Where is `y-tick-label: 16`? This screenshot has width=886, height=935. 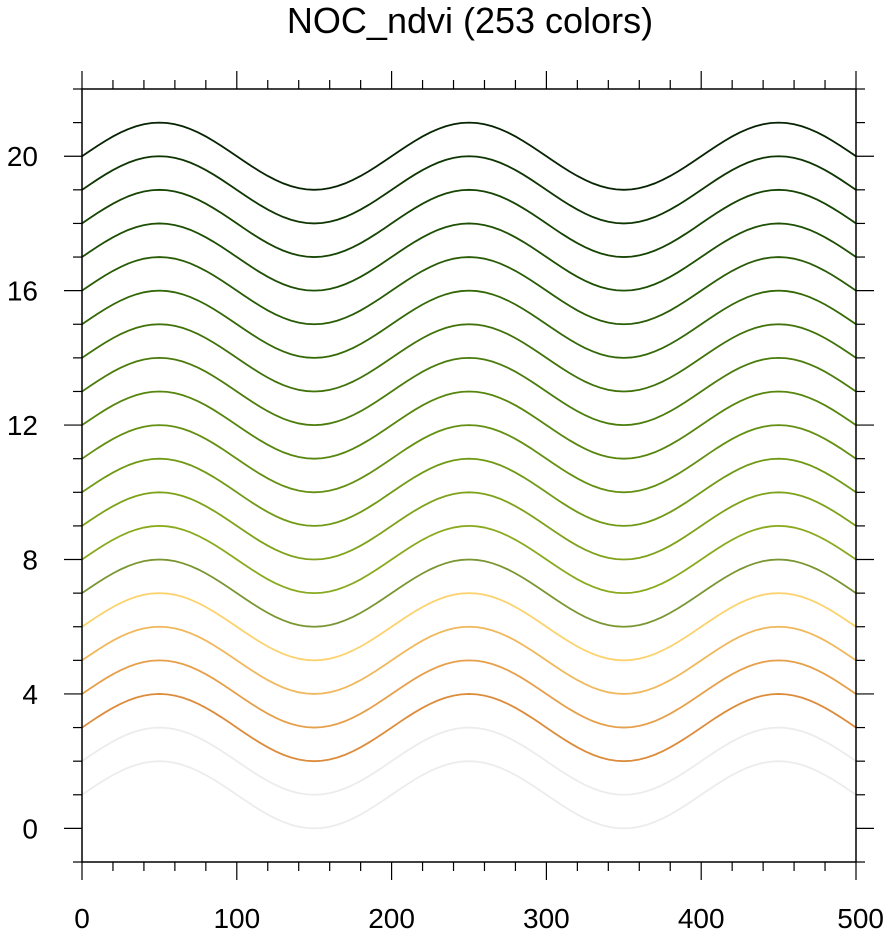 y-tick-label: 16 is located at coordinates (22, 291).